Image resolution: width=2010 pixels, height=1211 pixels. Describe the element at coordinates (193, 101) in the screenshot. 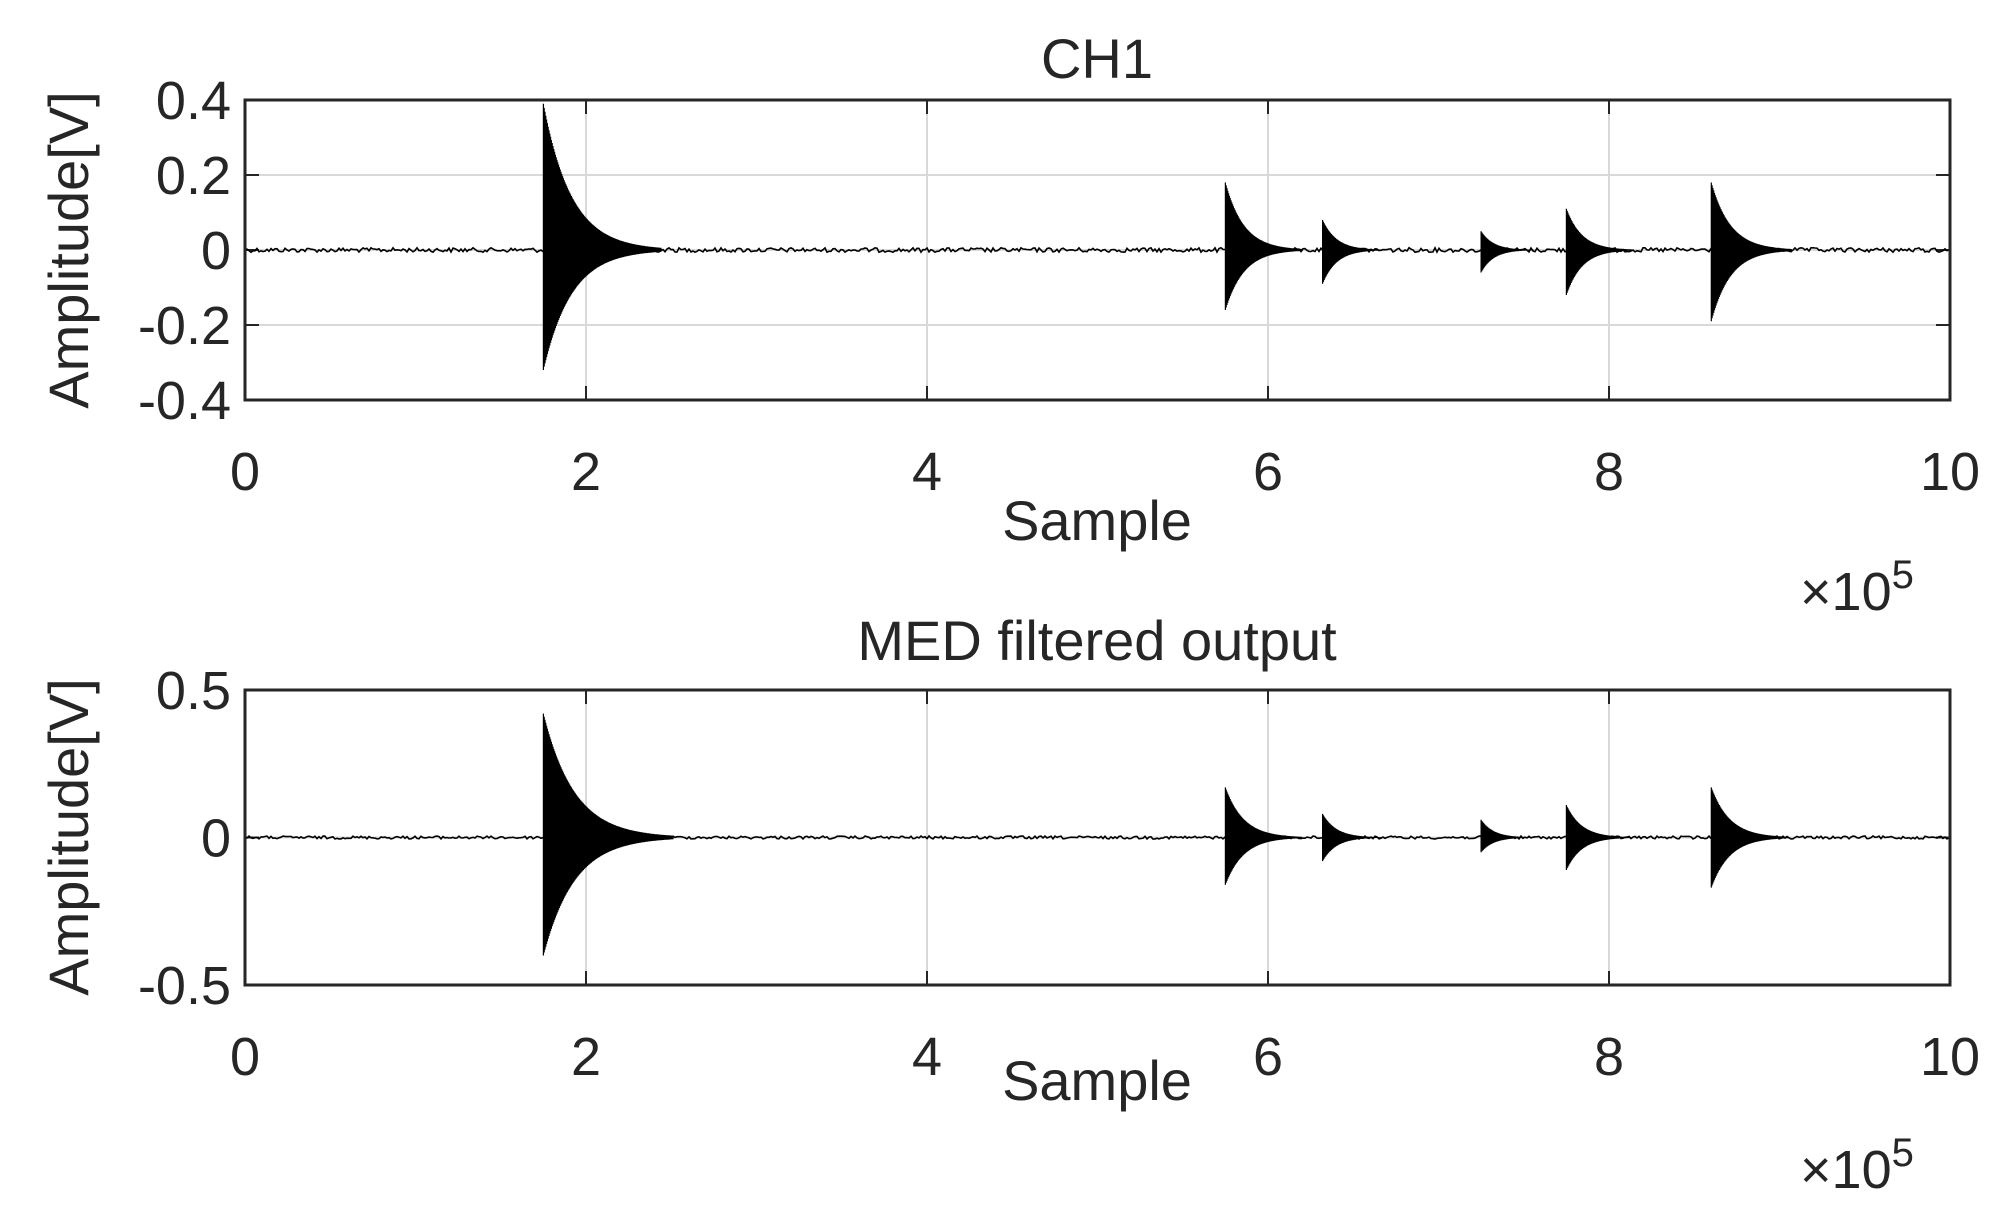

I see `y-tick-label: 0.4` at that location.